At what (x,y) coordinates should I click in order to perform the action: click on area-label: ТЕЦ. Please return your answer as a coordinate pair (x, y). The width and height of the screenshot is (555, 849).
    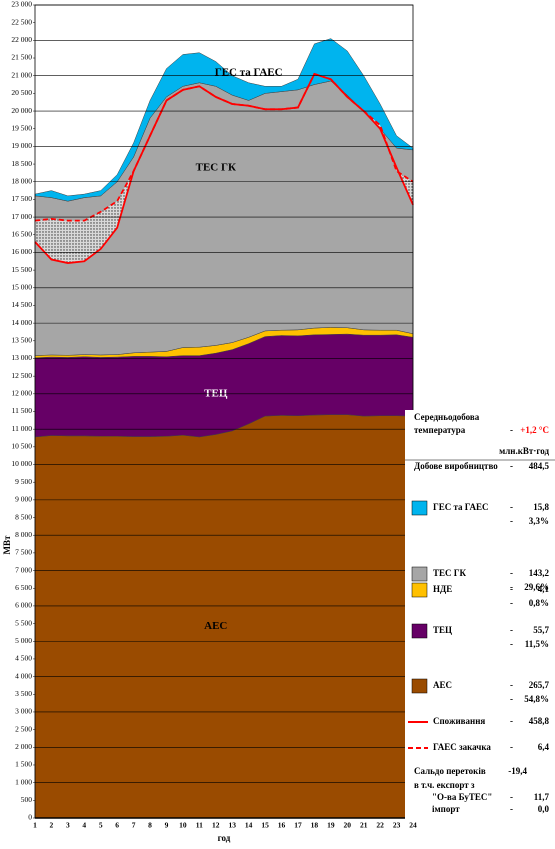
    Looking at the image, I should click on (216, 393).